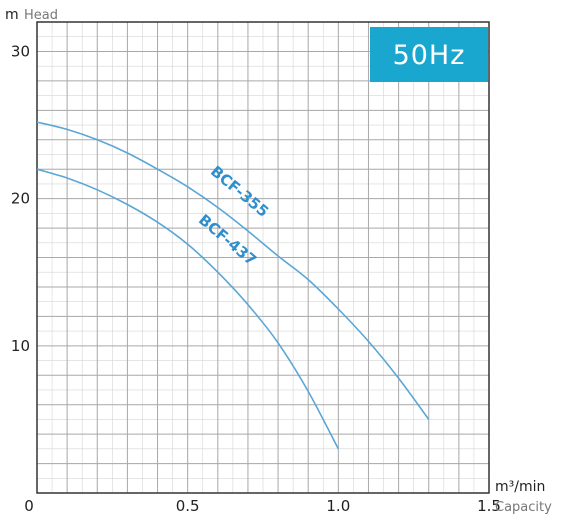 This screenshot has width=566, height=520. I want to click on y-tick-label-20: 20, so click(20, 199).